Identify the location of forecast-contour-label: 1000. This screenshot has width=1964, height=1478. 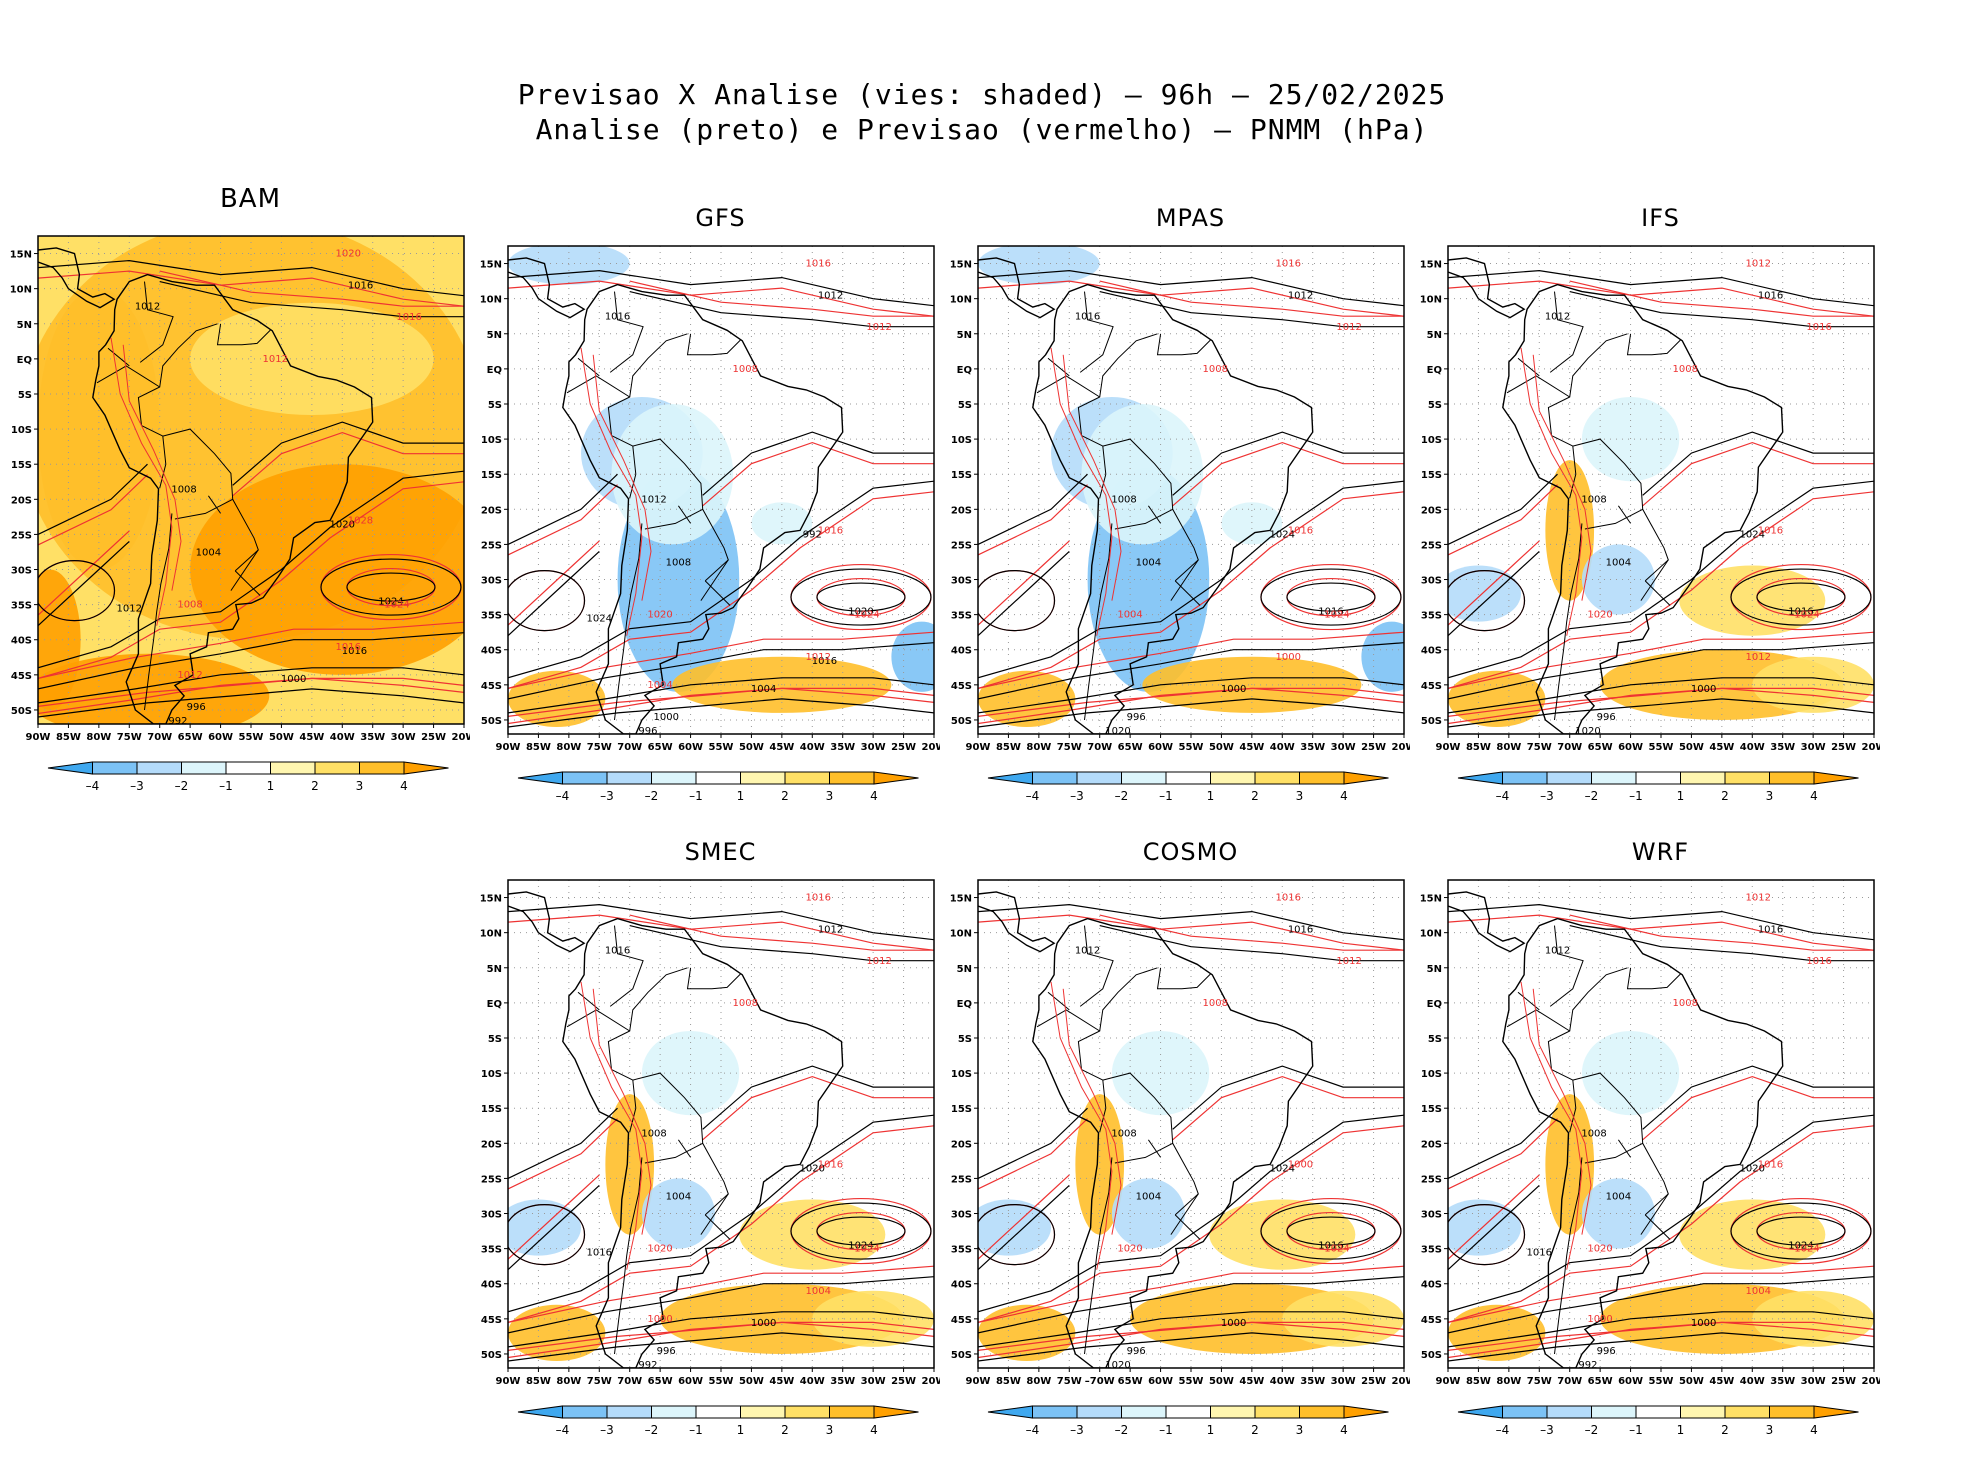
(1300, 1164).